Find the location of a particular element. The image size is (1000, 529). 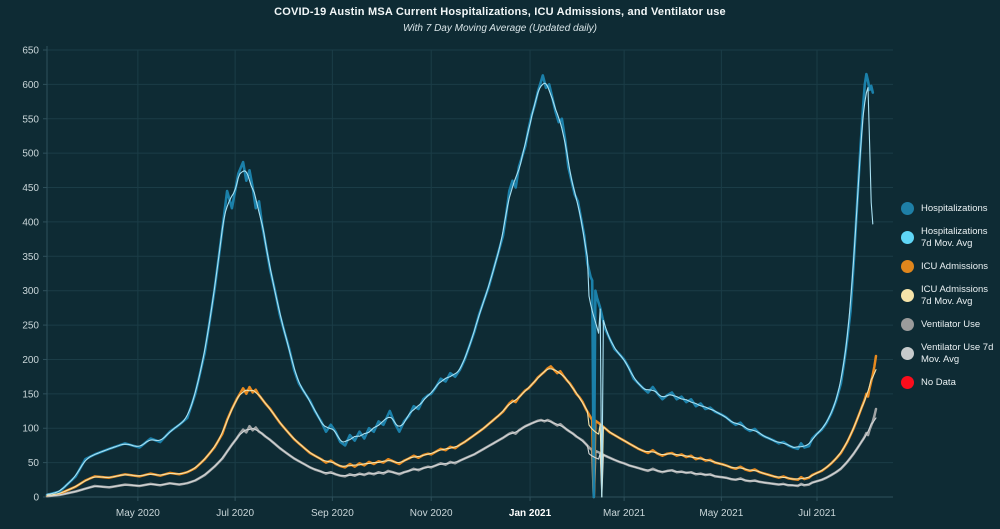

x-axis-tick-label: Jan 2021 is located at coordinates (530, 513).